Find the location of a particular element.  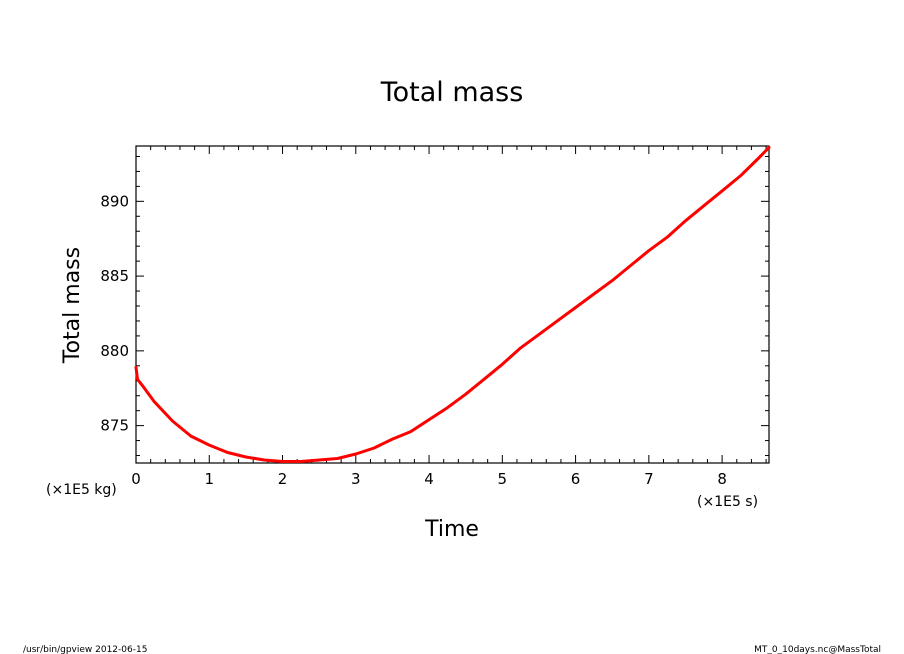

y-axis-label: Total mass is located at coordinates (72, 305).